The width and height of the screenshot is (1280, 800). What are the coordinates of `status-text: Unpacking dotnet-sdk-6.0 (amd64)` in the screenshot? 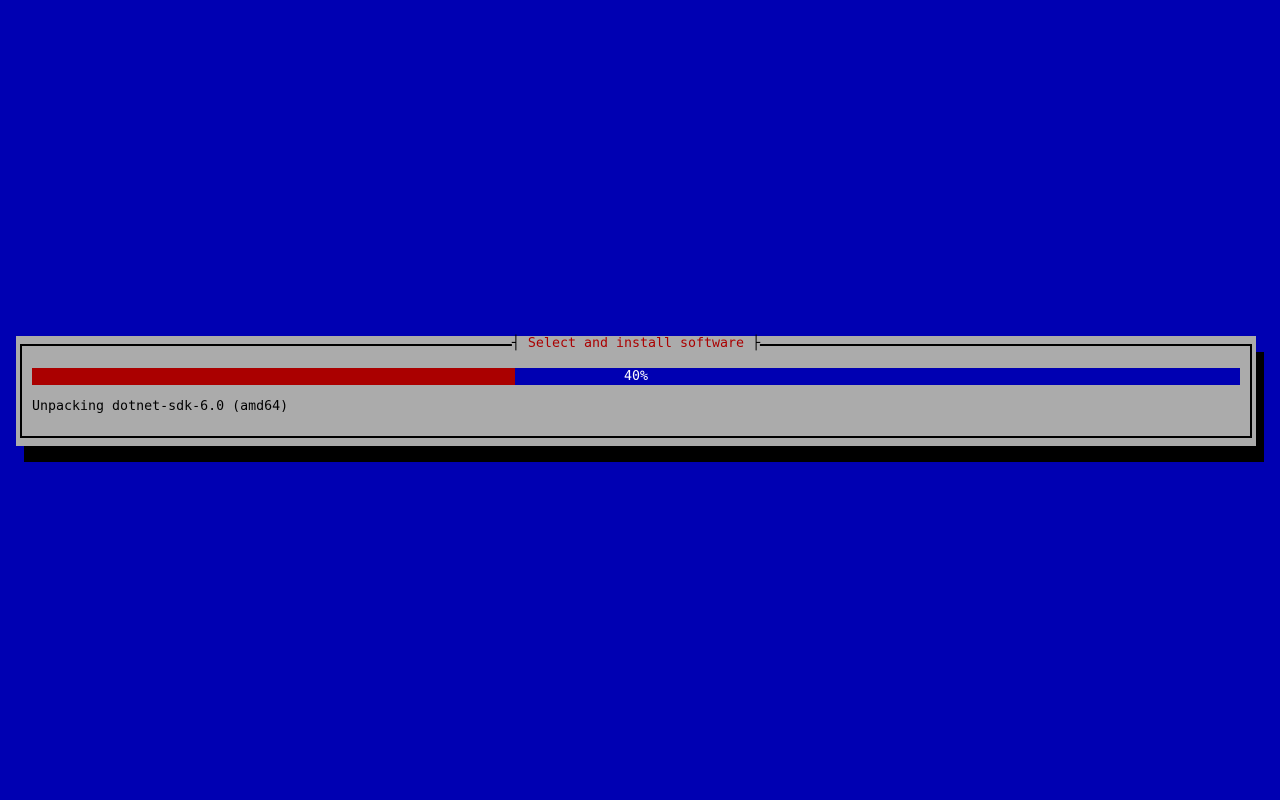 It's located at (160, 406).